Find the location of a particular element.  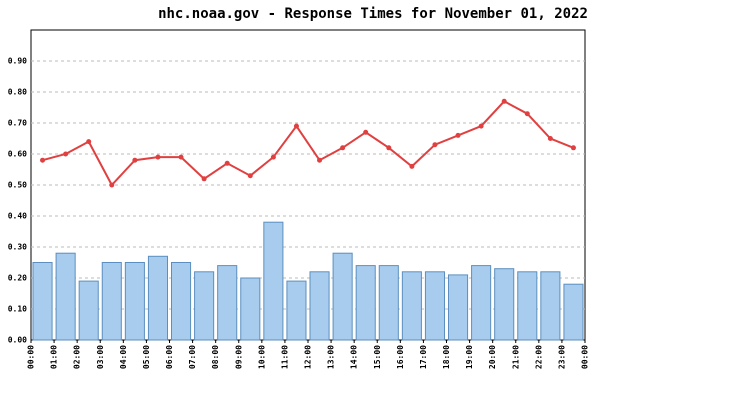

x-tick-label: 20:00 is located at coordinates (492, 357).